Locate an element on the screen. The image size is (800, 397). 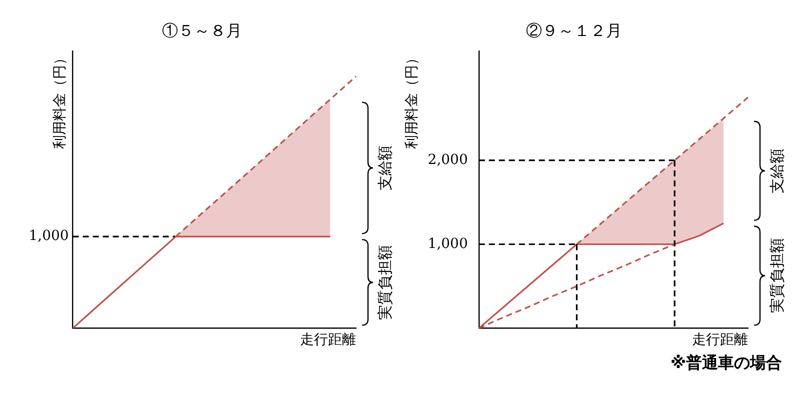
text: ※普通車の場合 is located at coordinates (726, 363).